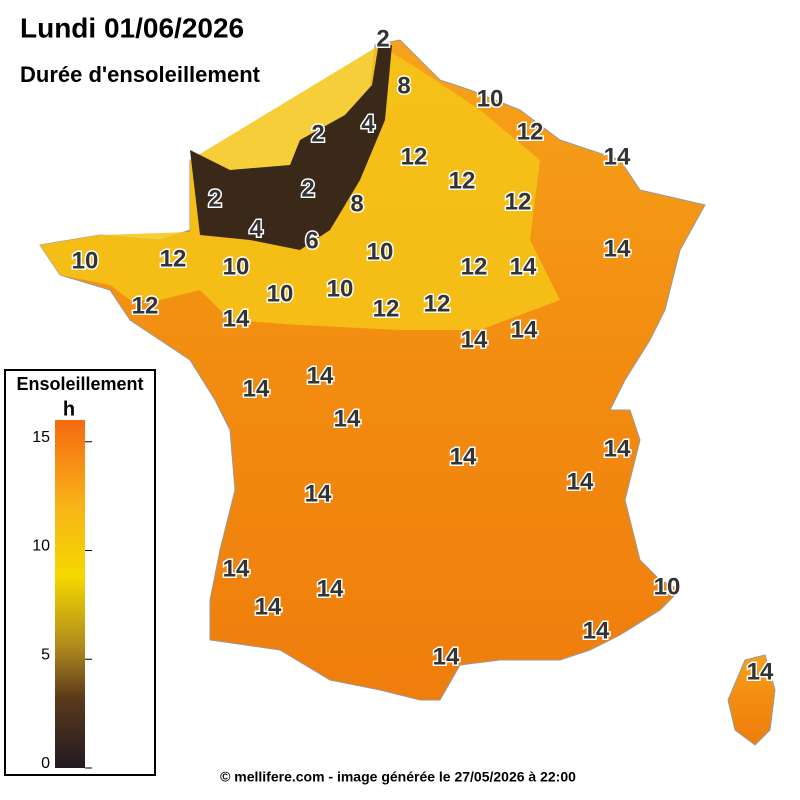 Image resolution: width=800 pixels, height=800 pixels. Describe the element at coordinates (751, 700) in the screenshot. I see `corsica` at that location.